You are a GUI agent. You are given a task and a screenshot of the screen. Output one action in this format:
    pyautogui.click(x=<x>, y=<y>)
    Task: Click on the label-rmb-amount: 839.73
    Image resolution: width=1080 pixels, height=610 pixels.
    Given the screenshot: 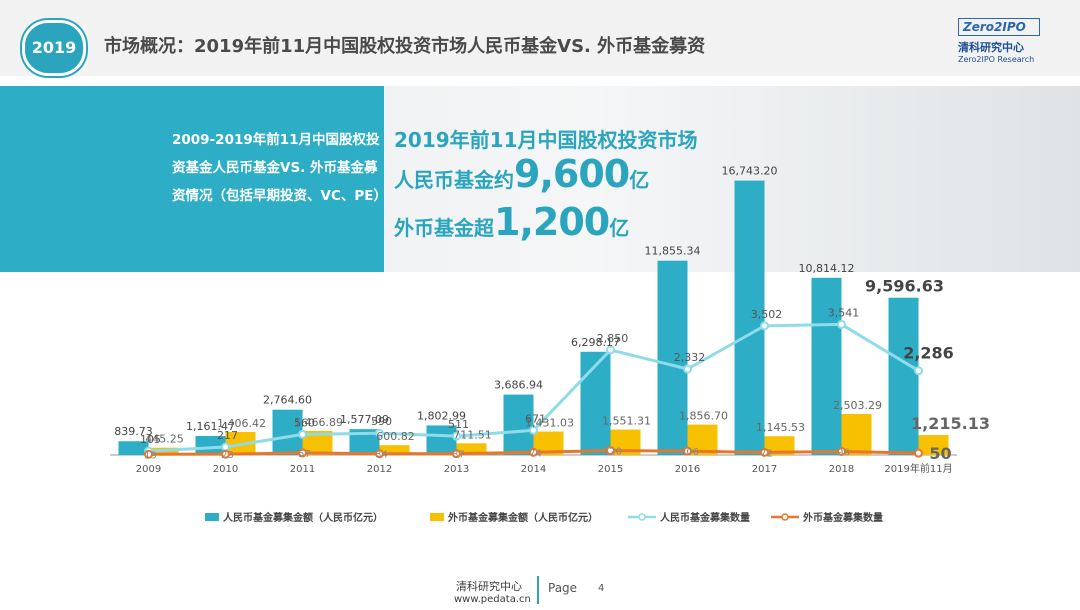 What is the action you would take?
    pyautogui.click(x=133, y=431)
    